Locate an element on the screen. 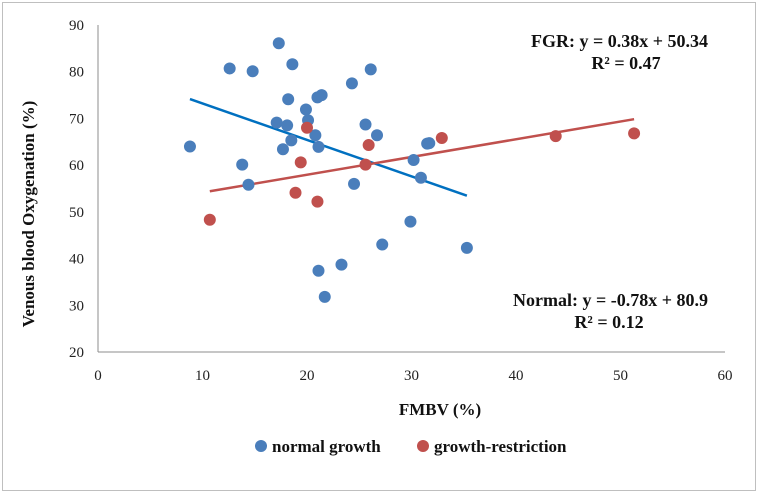 This screenshot has height=495, width=760. fgr-r2: R² = 0.47 is located at coordinates (625, 63).